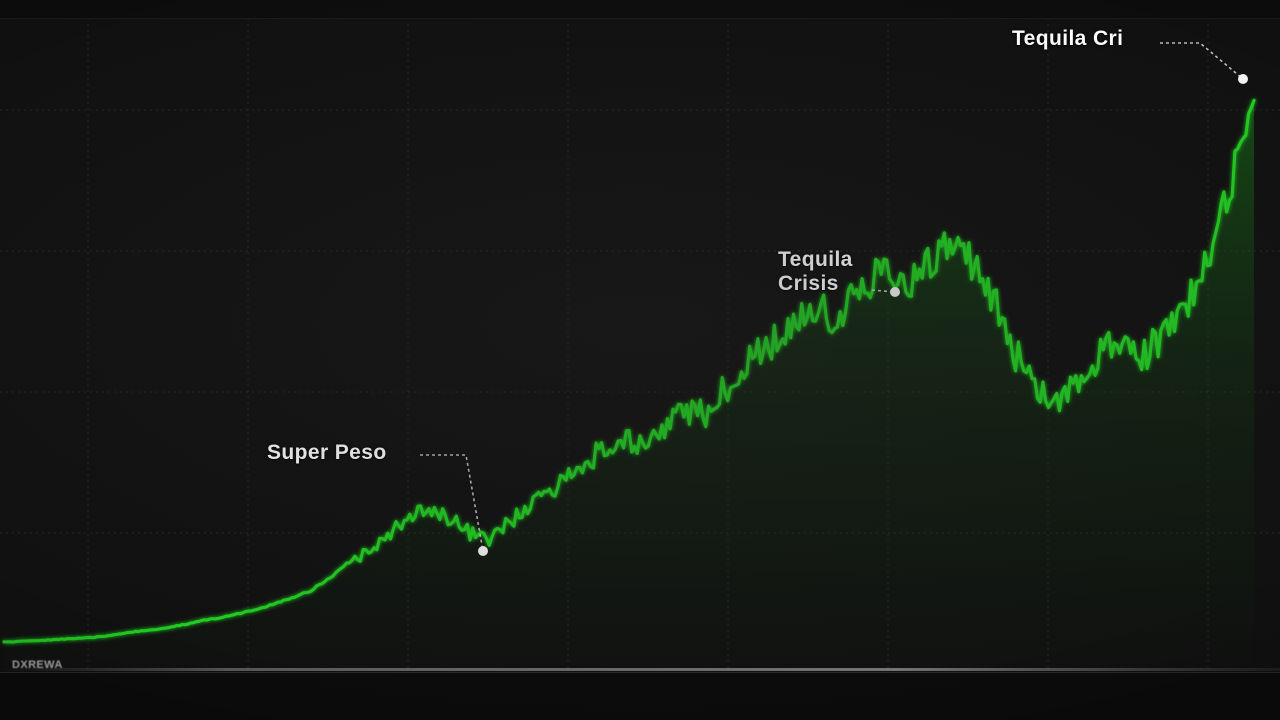 The height and width of the screenshot is (720, 1280). What do you see at coordinates (640, 669) in the screenshot?
I see `axis-rule` at bounding box center [640, 669].